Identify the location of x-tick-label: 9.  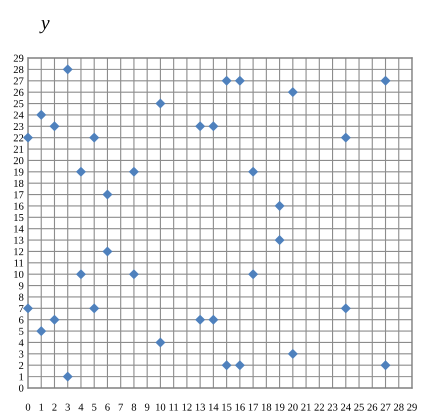
(147, 407).